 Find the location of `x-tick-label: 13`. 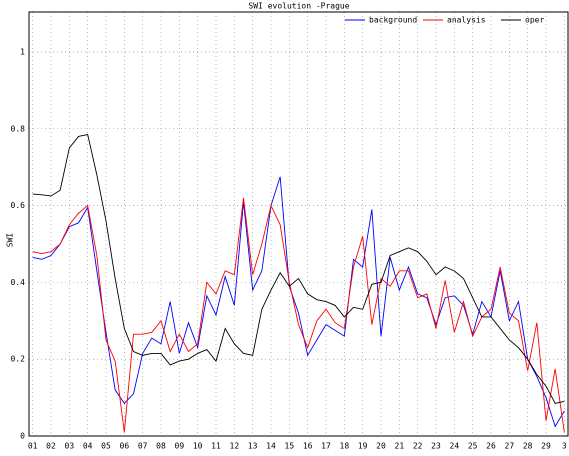

x-tick-label: 13 is located at coordinates (253, 446).